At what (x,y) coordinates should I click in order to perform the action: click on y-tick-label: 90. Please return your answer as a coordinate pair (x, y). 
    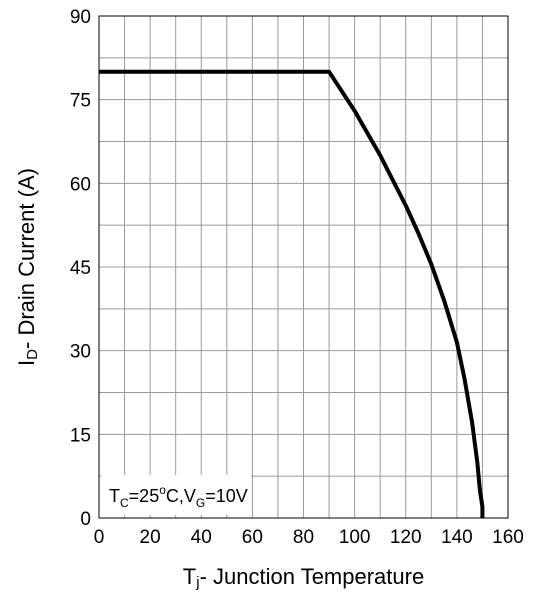
    Looking at the image, I should click on (80, 17).